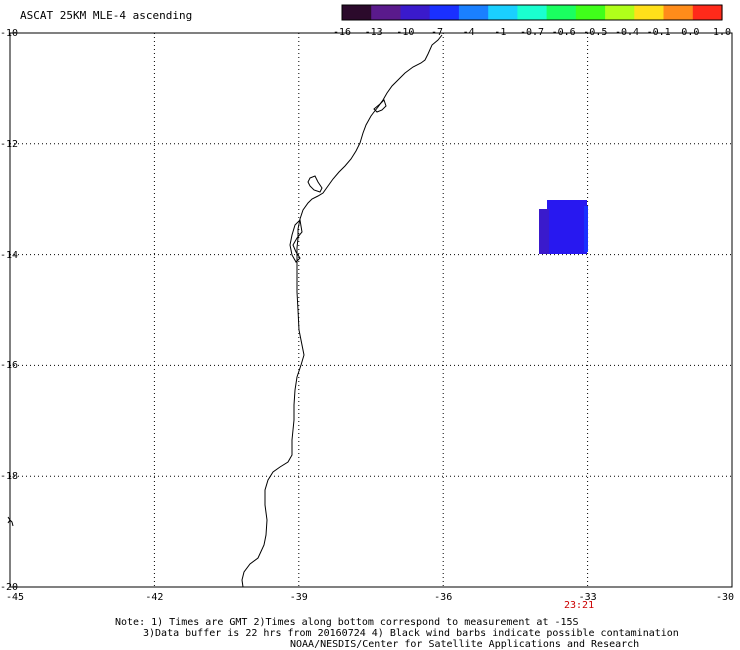 The image size is (740, 650). Describe the element at coordinates (725, 597) in the screenshot. I see `lon-tick-label: -30` at that location.